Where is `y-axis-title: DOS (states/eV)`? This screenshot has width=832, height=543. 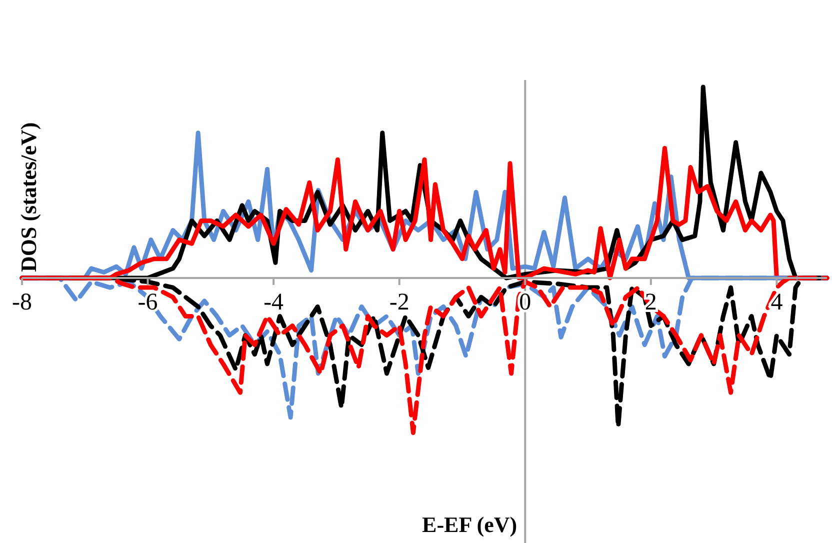
y-axis-title: DOS (states/eV) is located at coordinates (28, 197).